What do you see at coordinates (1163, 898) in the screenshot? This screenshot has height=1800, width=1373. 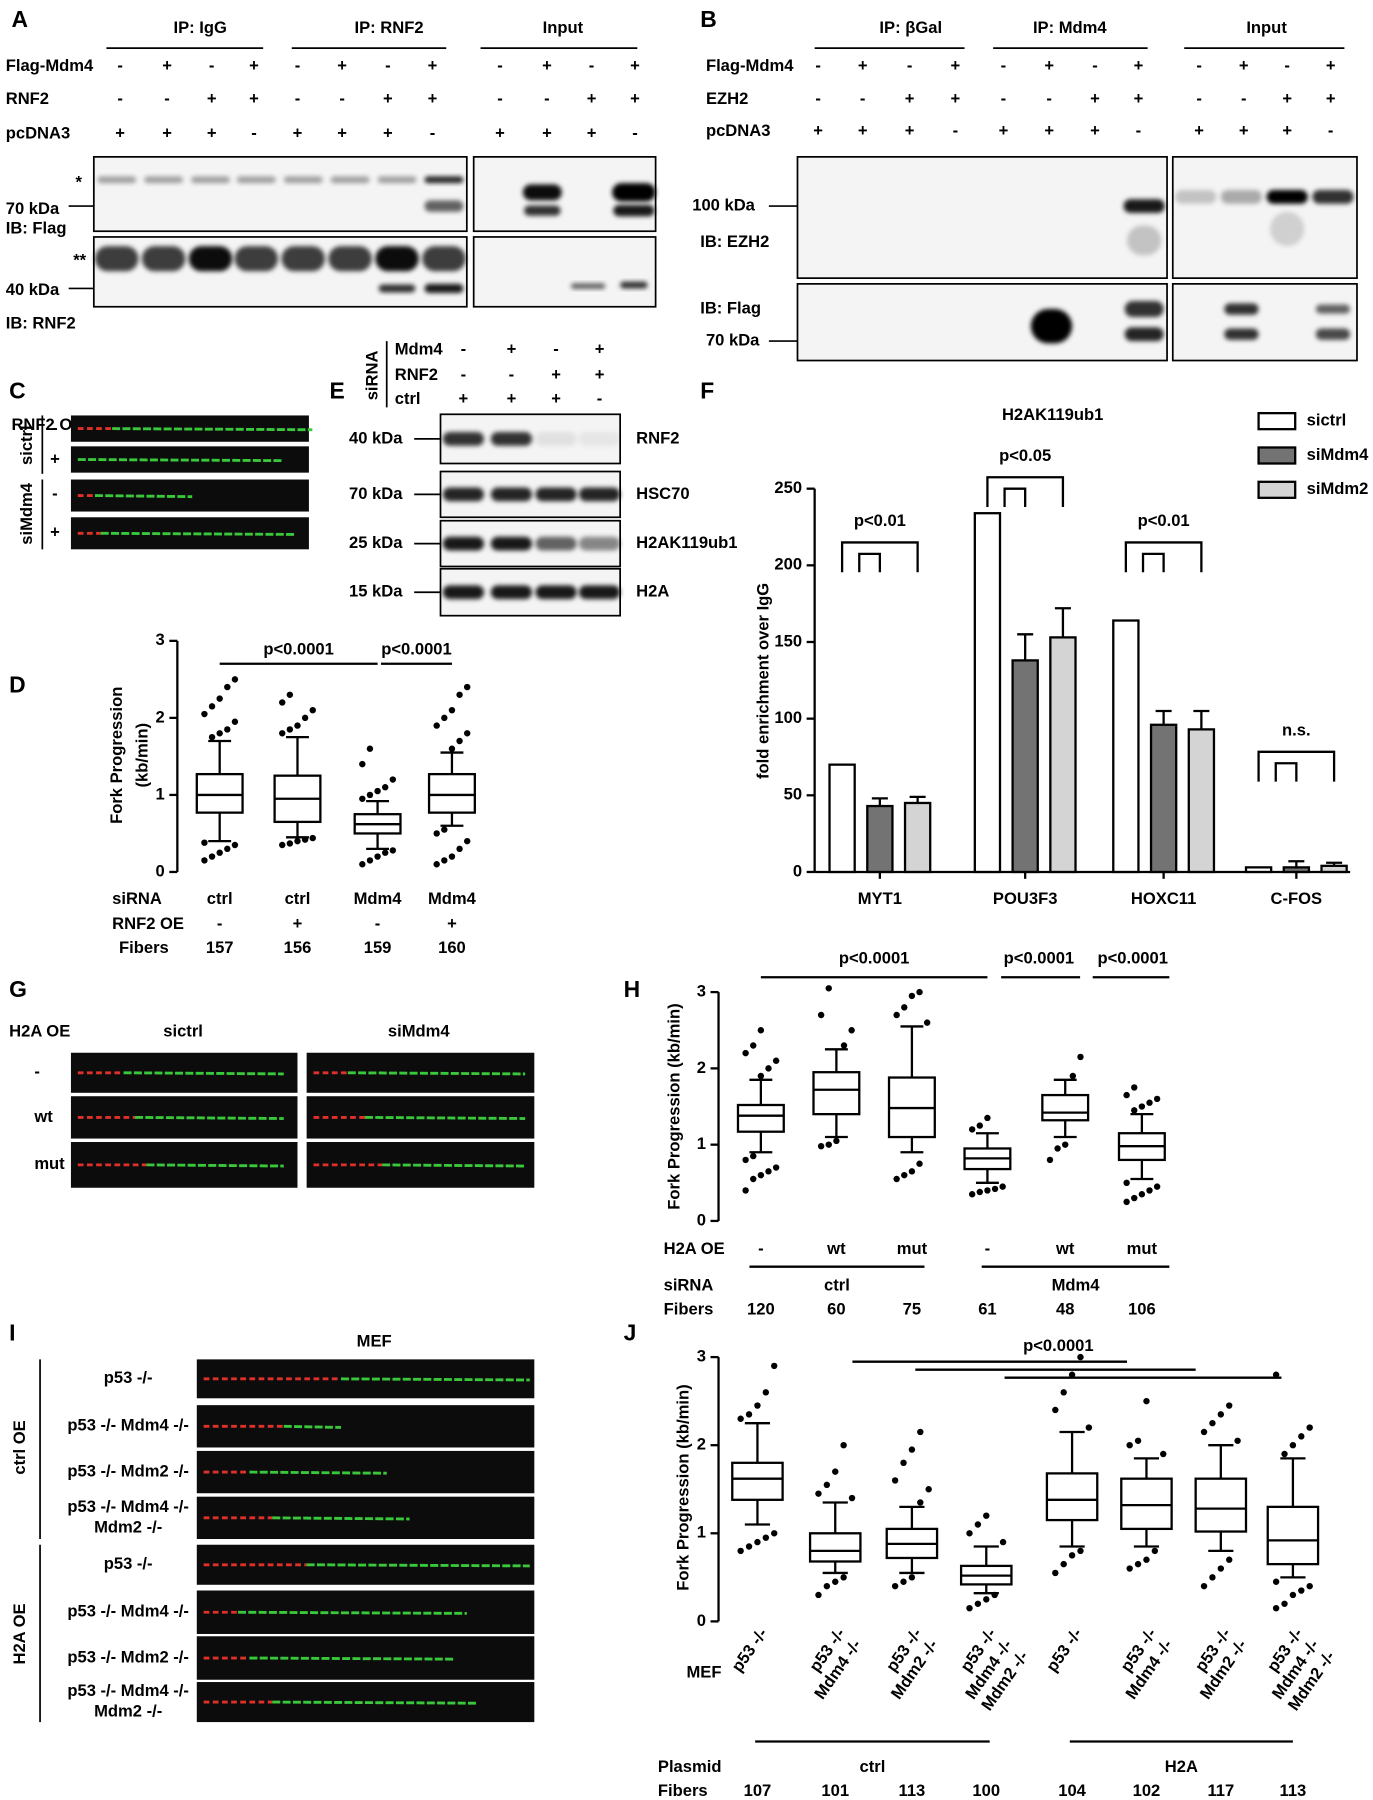 I see `x-tick-label: HOXC11` at bounding box center [1163, 898].